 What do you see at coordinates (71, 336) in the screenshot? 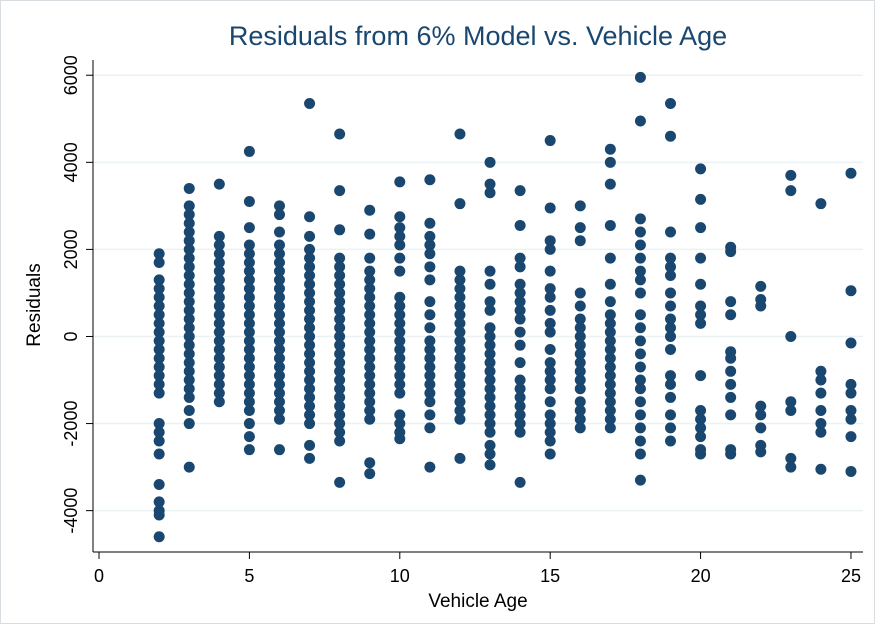
I see `y-tick-label: 0` at bounding box center [71, 336].